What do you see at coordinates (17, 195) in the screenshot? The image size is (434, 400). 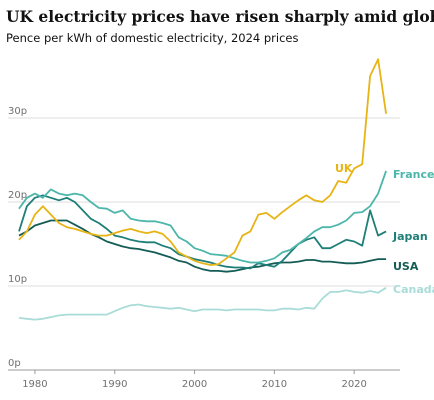 I see `y-tick-label: 20p` at bounding box center [17, 195].